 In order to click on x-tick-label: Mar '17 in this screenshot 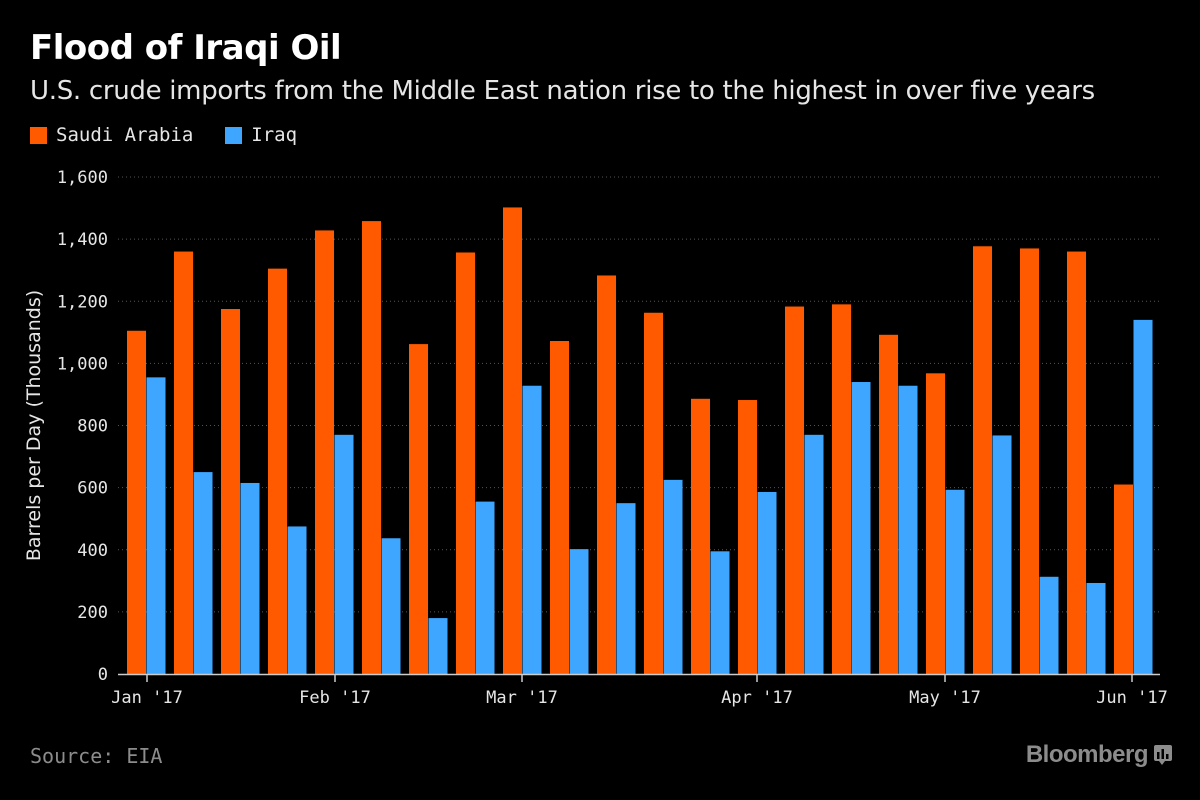, I will do `click(522, 698)`.